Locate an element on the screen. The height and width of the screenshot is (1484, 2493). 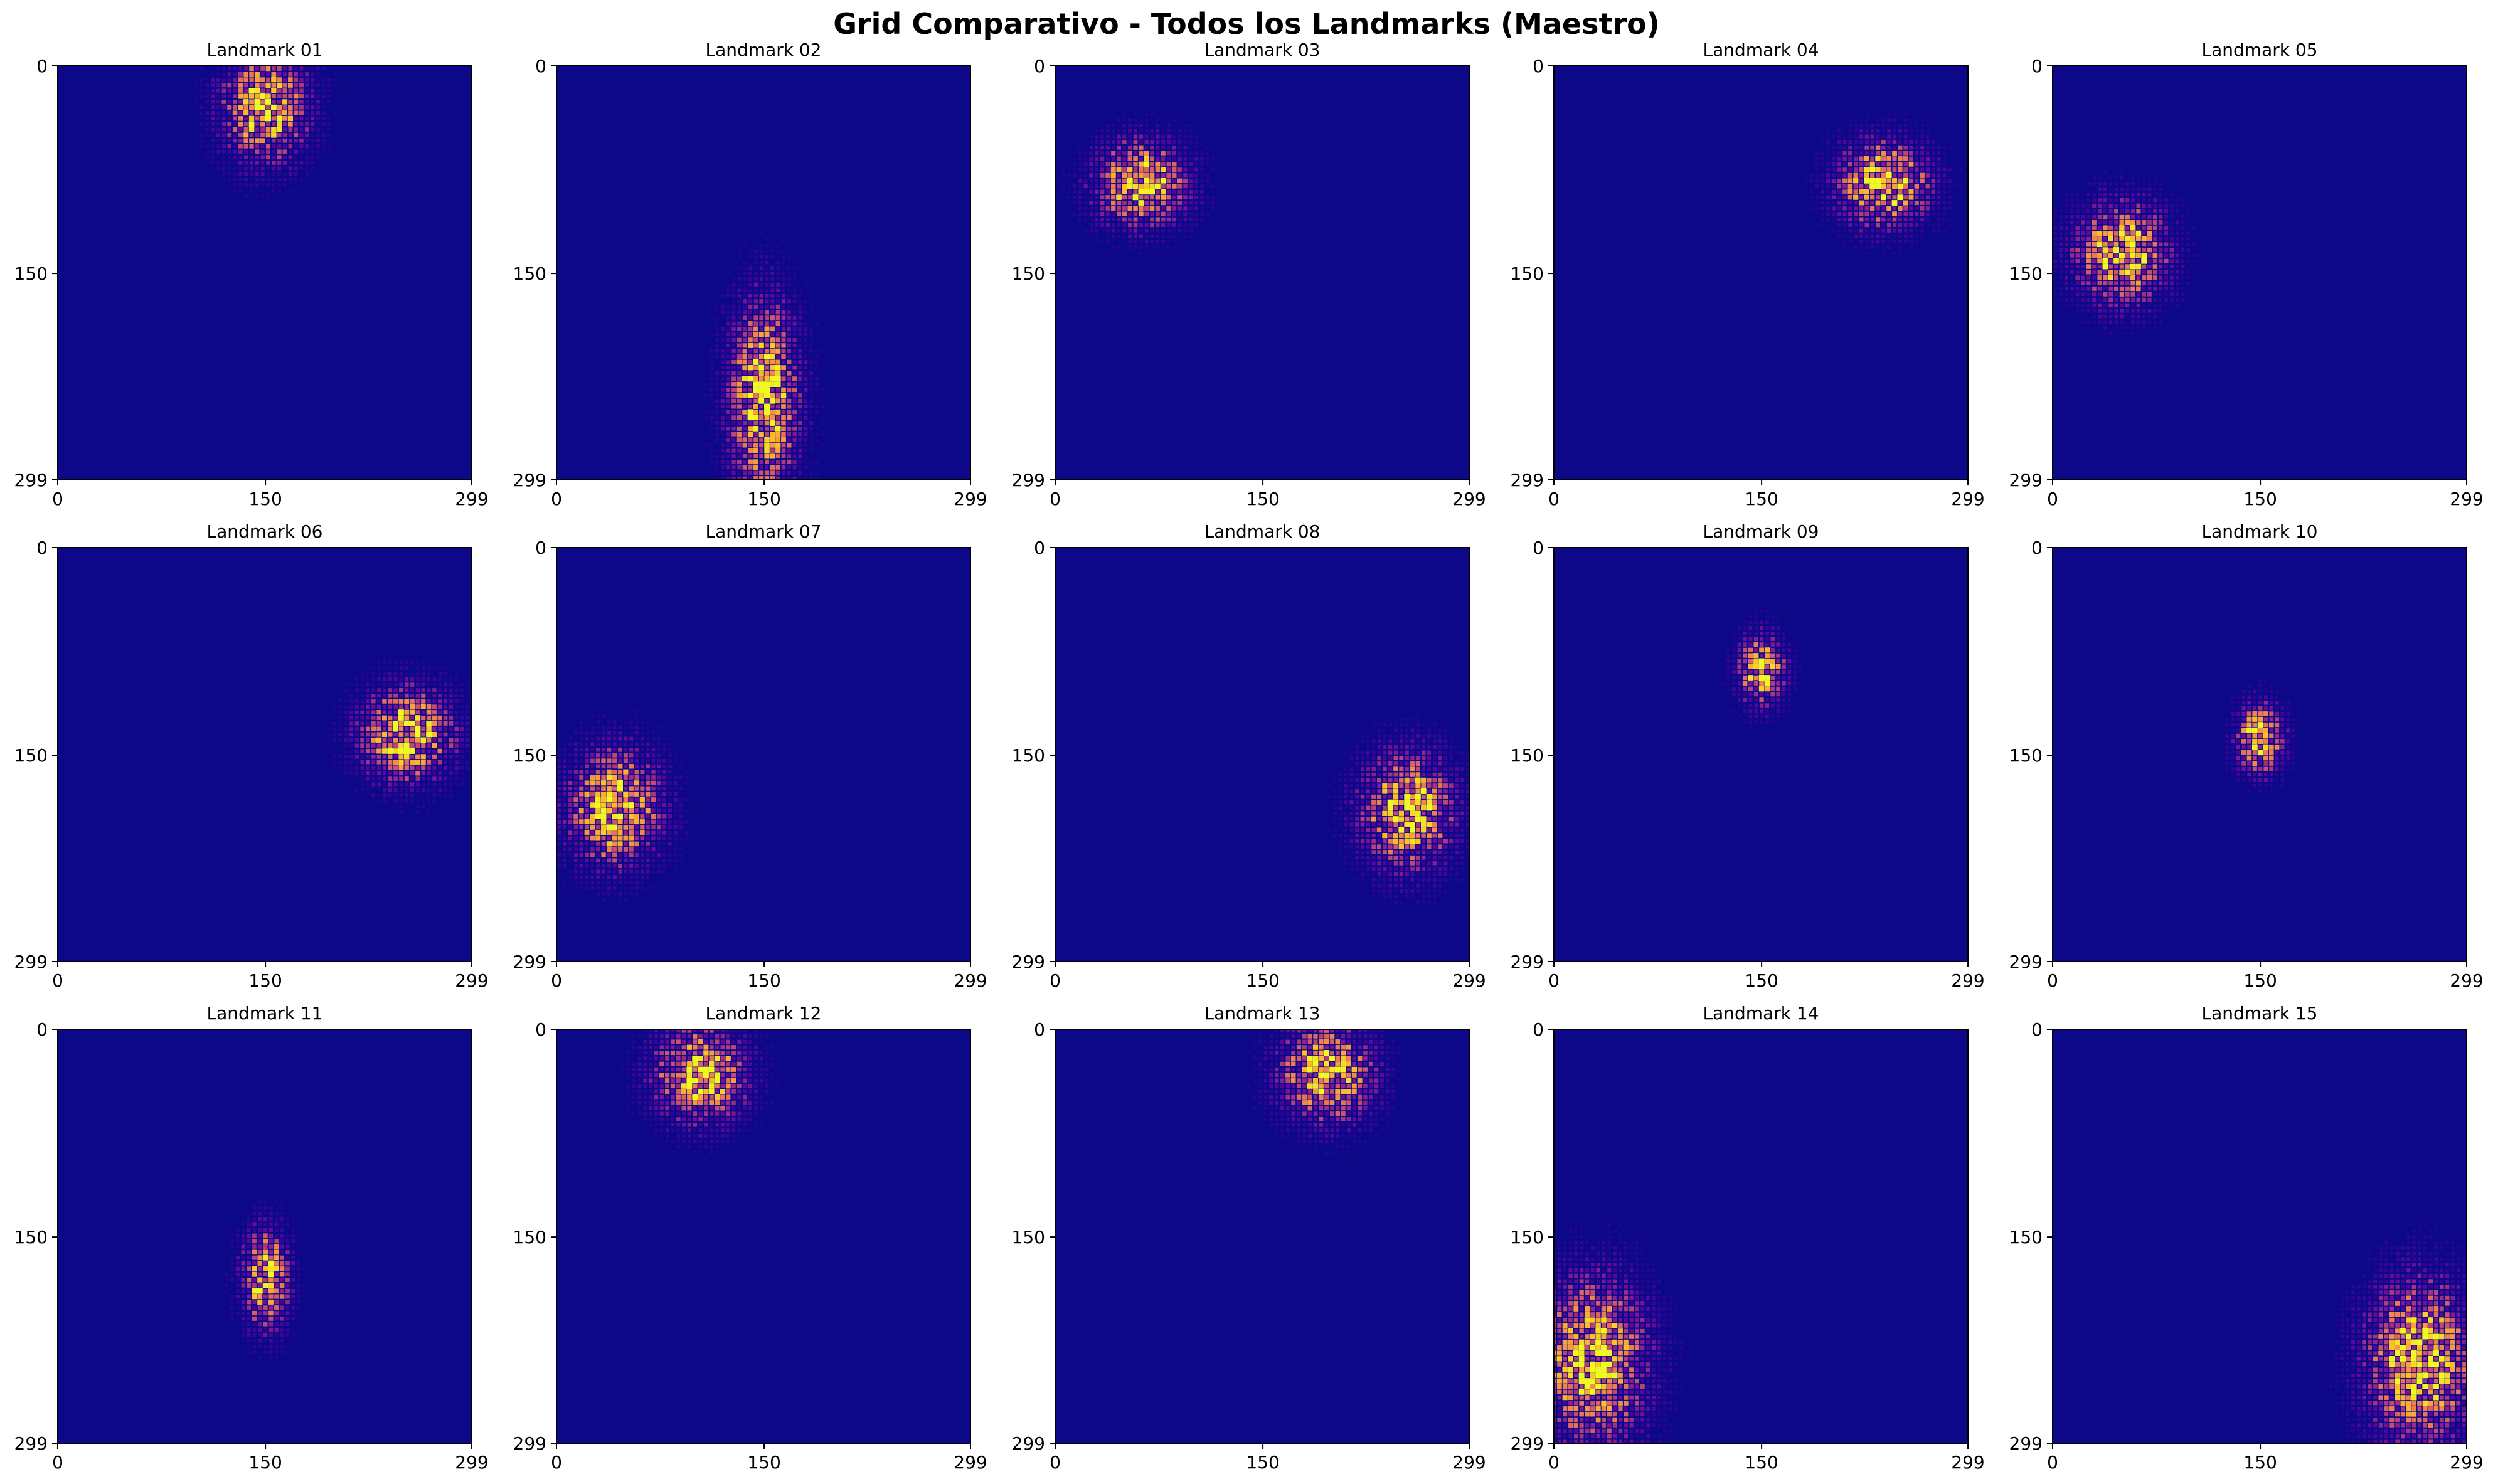
panel-title: Landmark 10 is located at coordinates (2260, 531).